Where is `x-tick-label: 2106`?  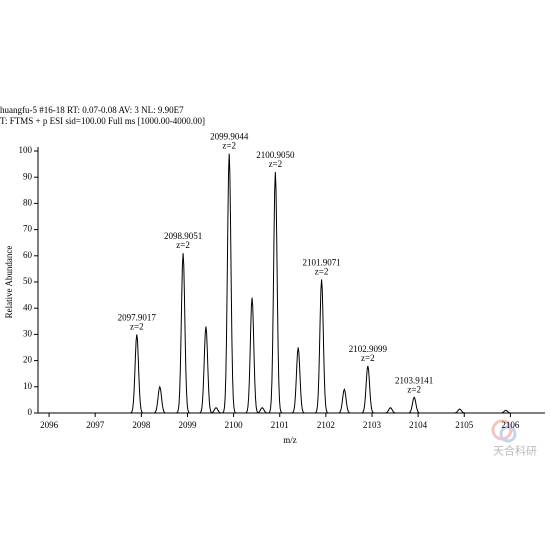
x-tick-label: 2106 is located at coordinates (510, 425).